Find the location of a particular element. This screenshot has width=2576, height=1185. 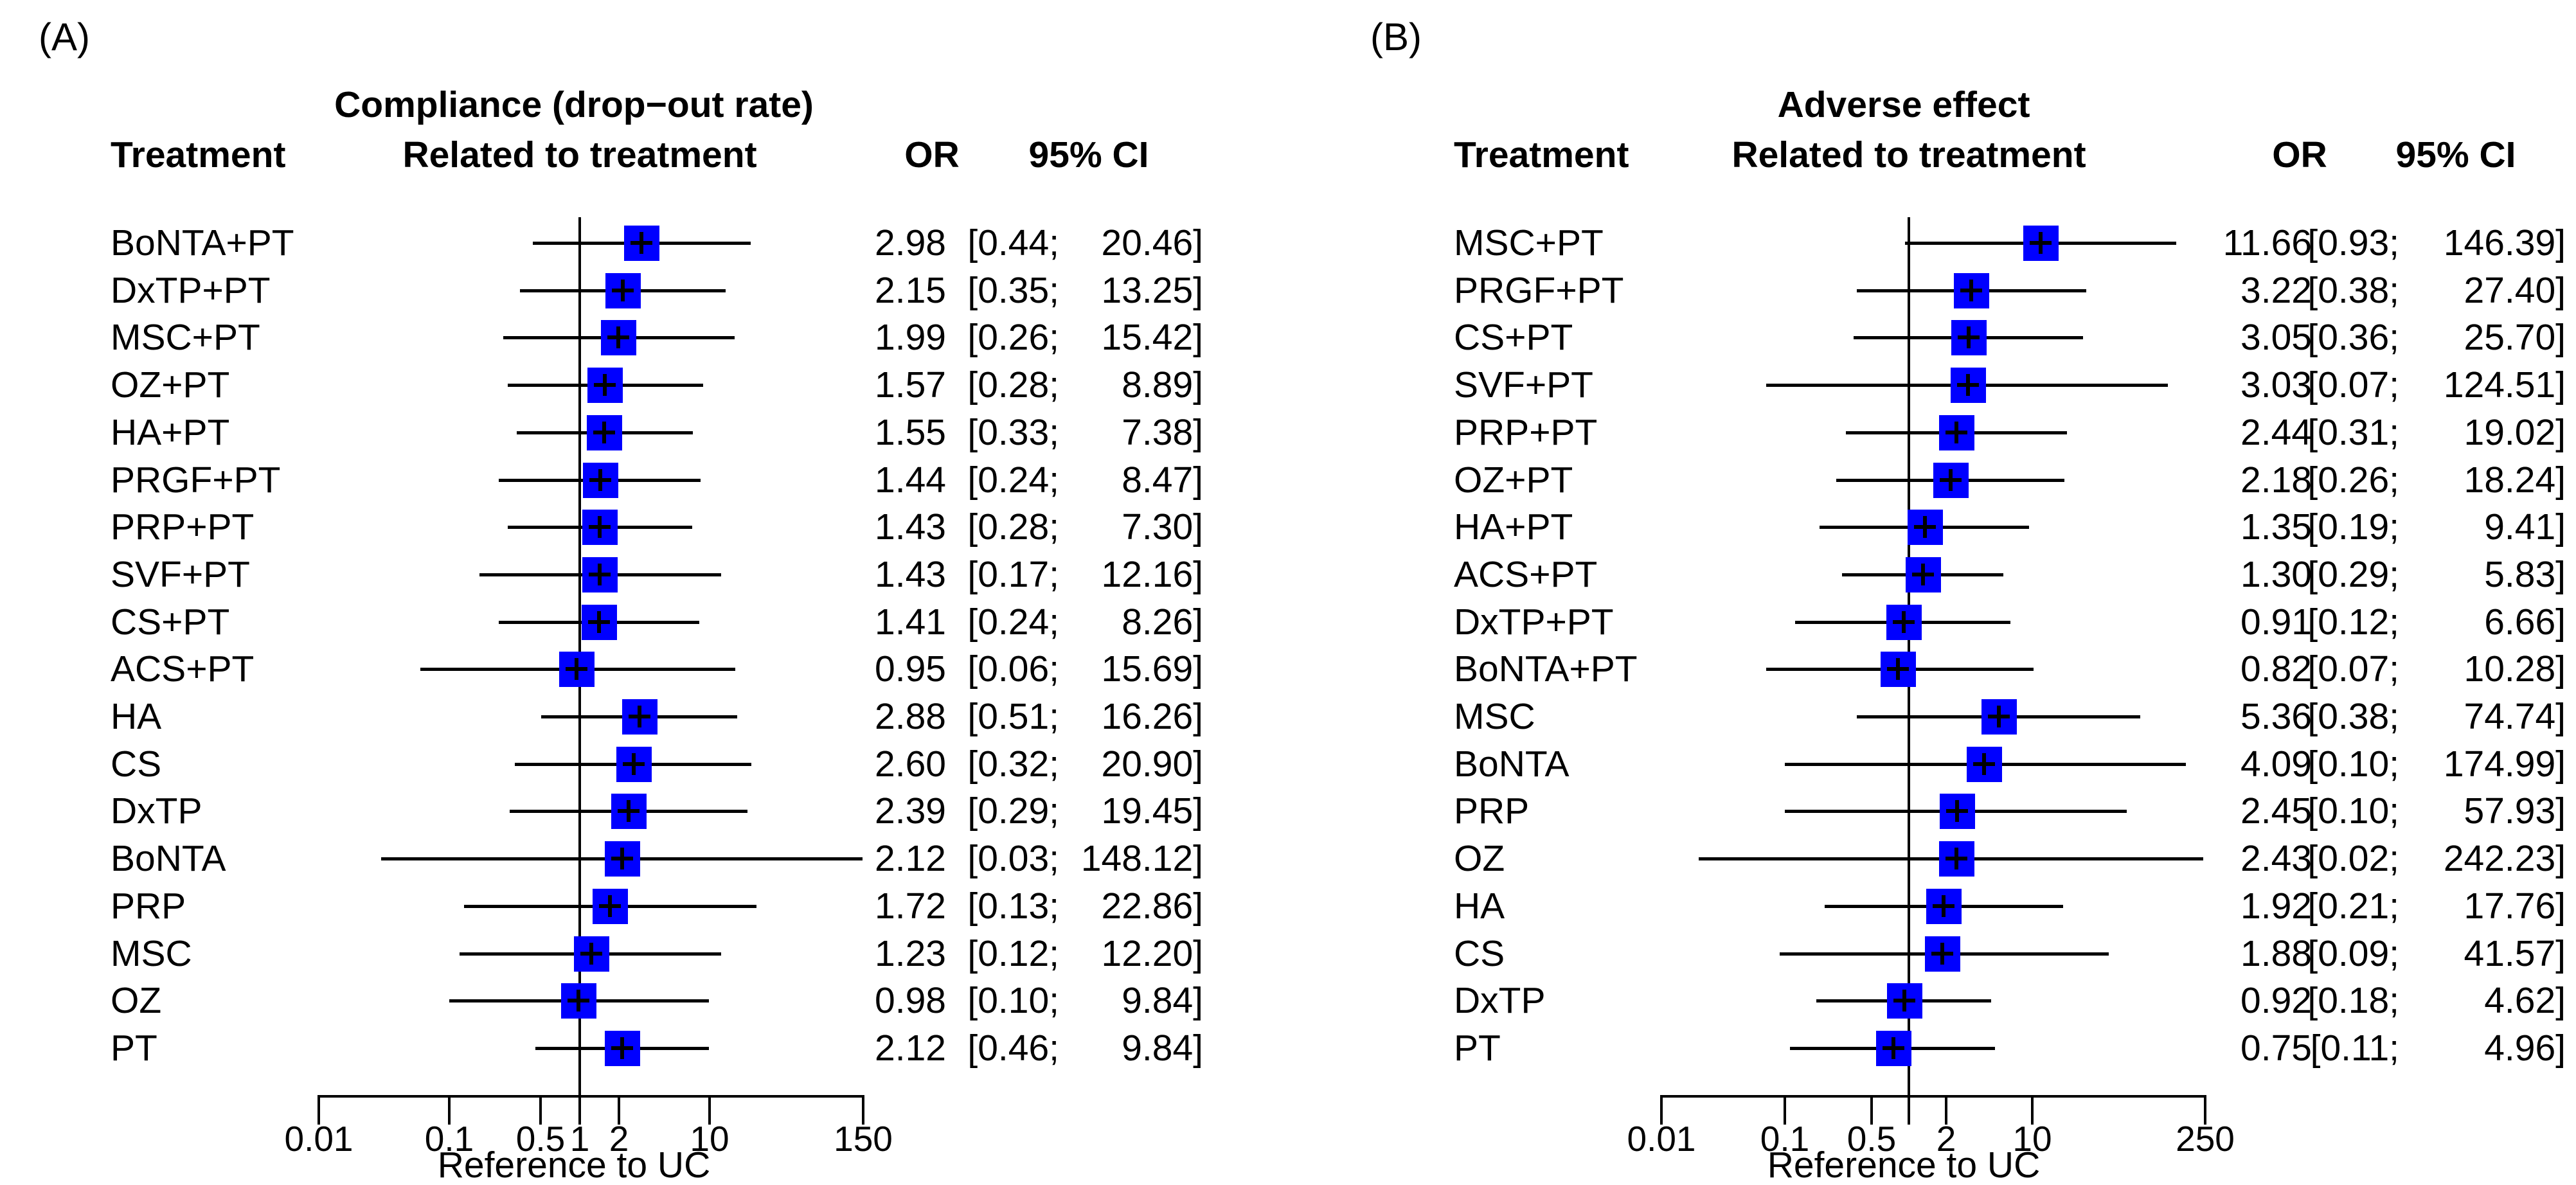

treatment-label: DxTP+PT is located at coordinates (1534, 622).